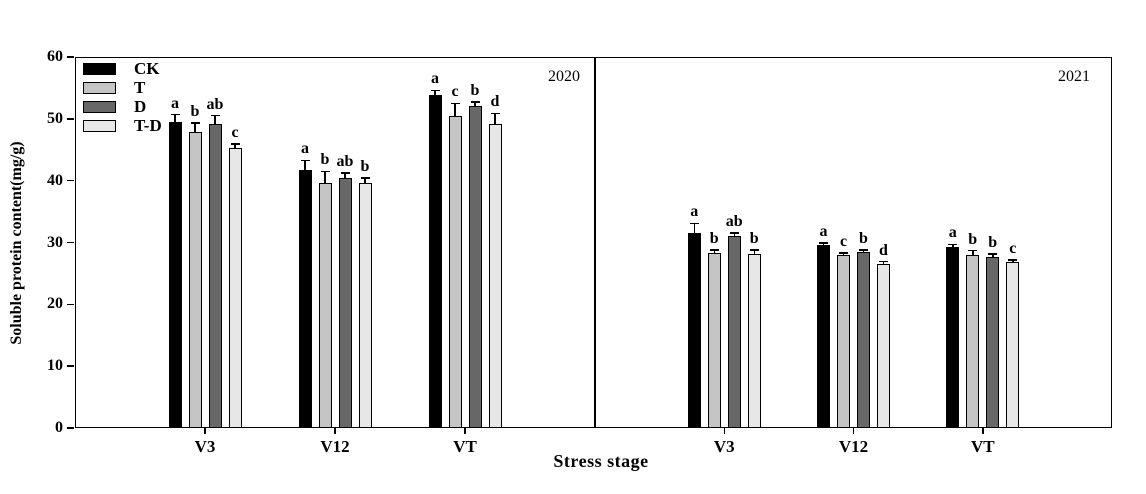 This screenshot has width=1146, height=494. Describe the element at coordinates (122, 68) in the screenshot. I see `legend-item-ck: CK` at that location.